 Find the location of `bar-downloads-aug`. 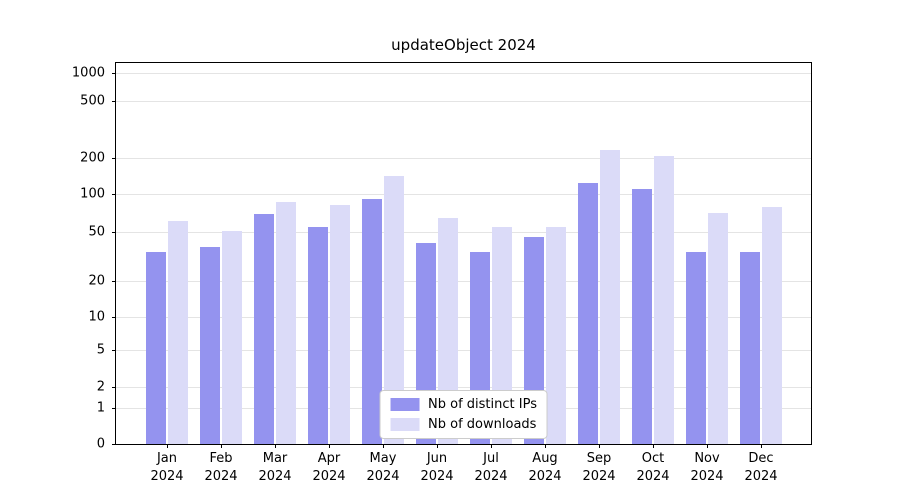

bar-downloads-aug is located at coordinates (556, 335).